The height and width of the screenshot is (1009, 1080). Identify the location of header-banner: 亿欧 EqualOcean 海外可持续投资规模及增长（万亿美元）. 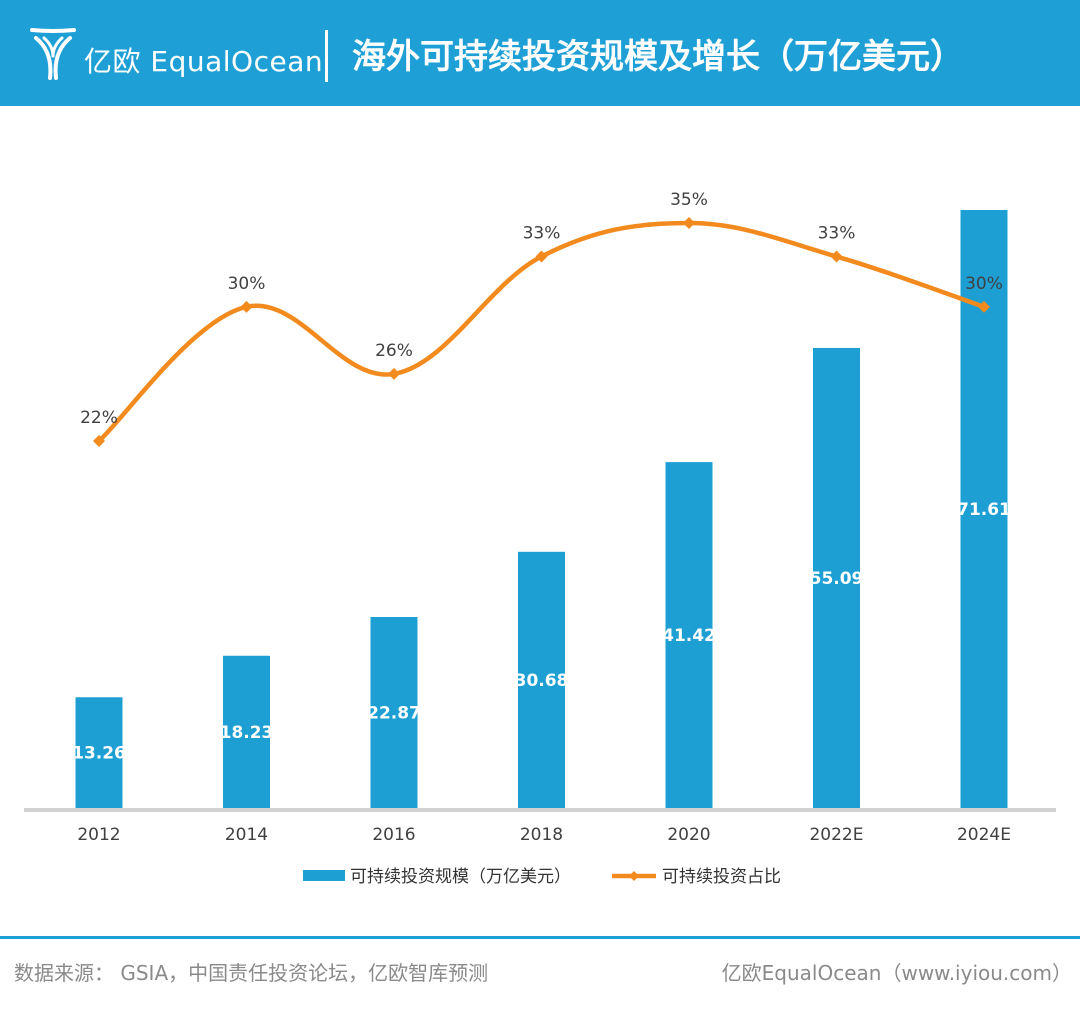
(540, 53).